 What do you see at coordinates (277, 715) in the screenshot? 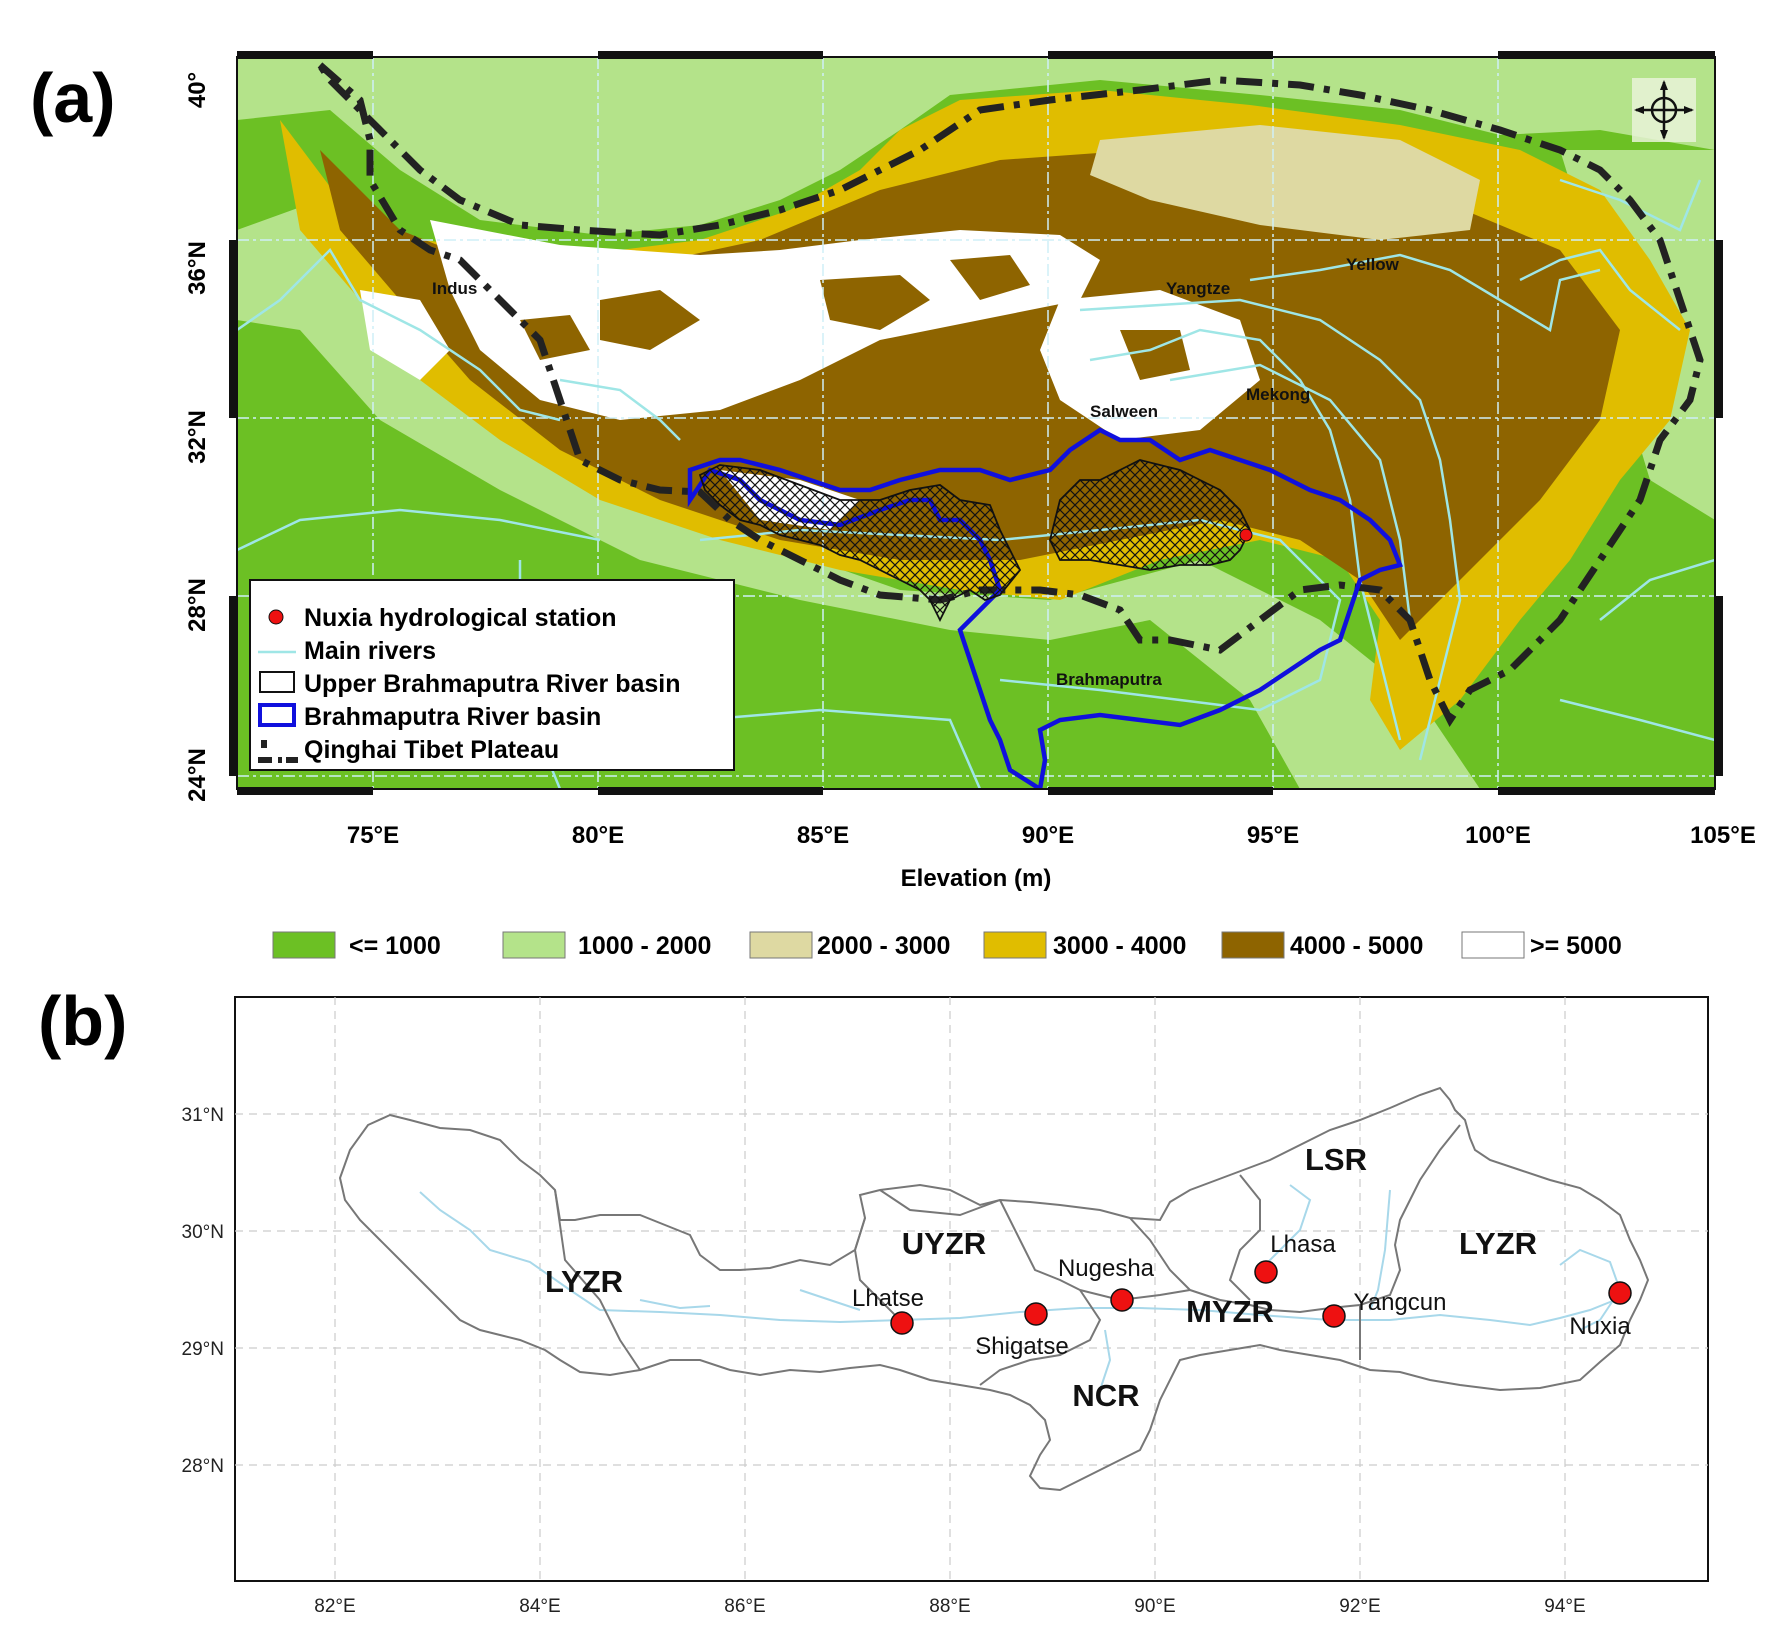
I see `legend-basin-icon` at bounding box center [277, 715].